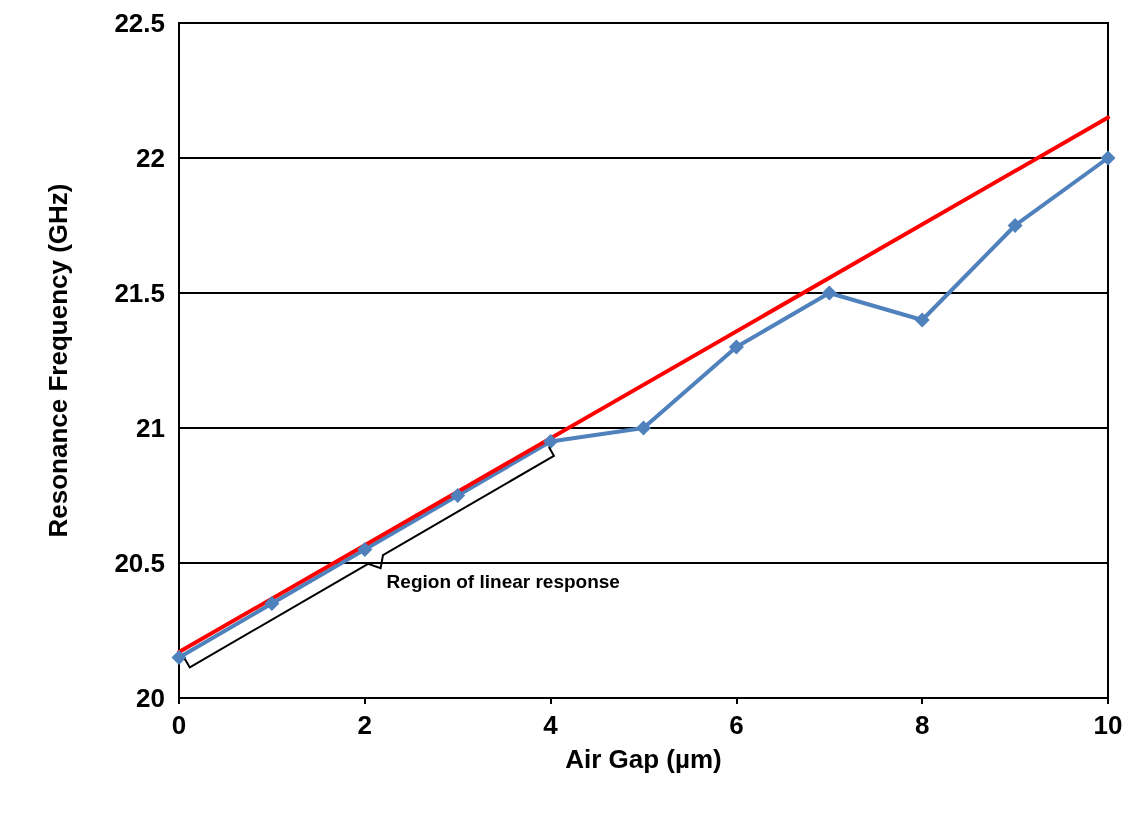  I want to click on x-tick-label: 10, so click(1108, 725).